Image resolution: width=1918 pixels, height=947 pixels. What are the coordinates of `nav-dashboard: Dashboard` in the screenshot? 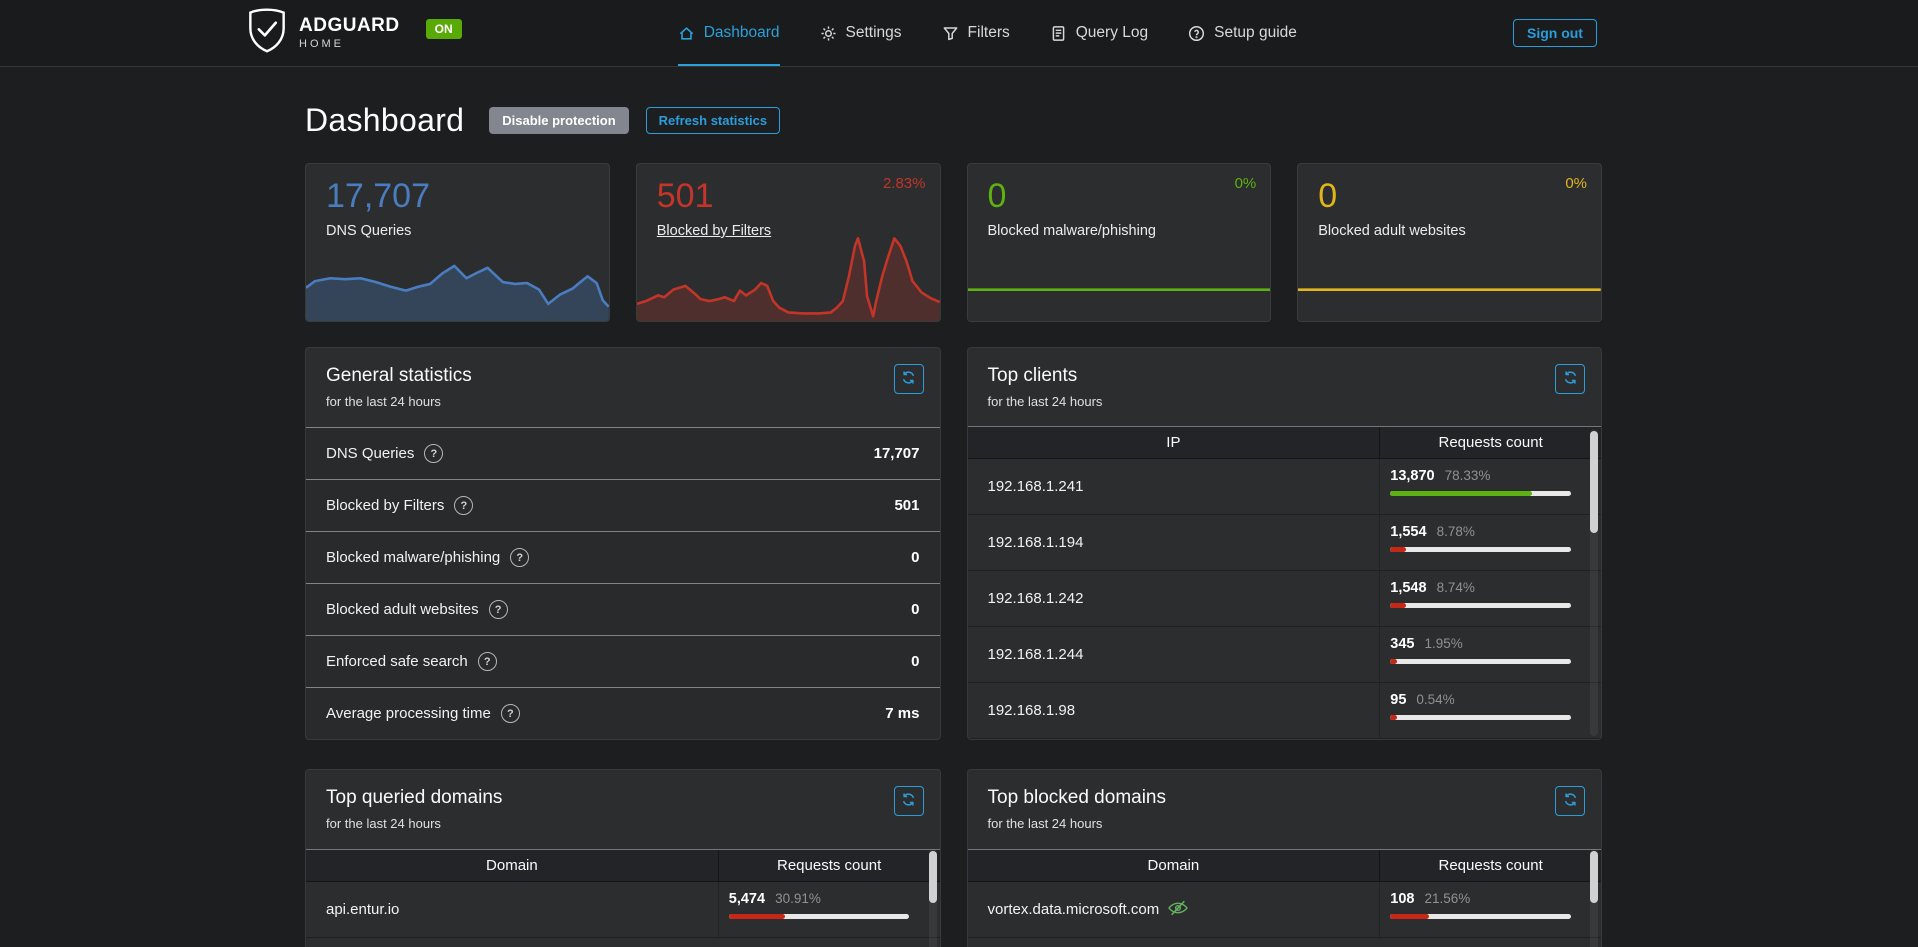 It's located at (728, 33).